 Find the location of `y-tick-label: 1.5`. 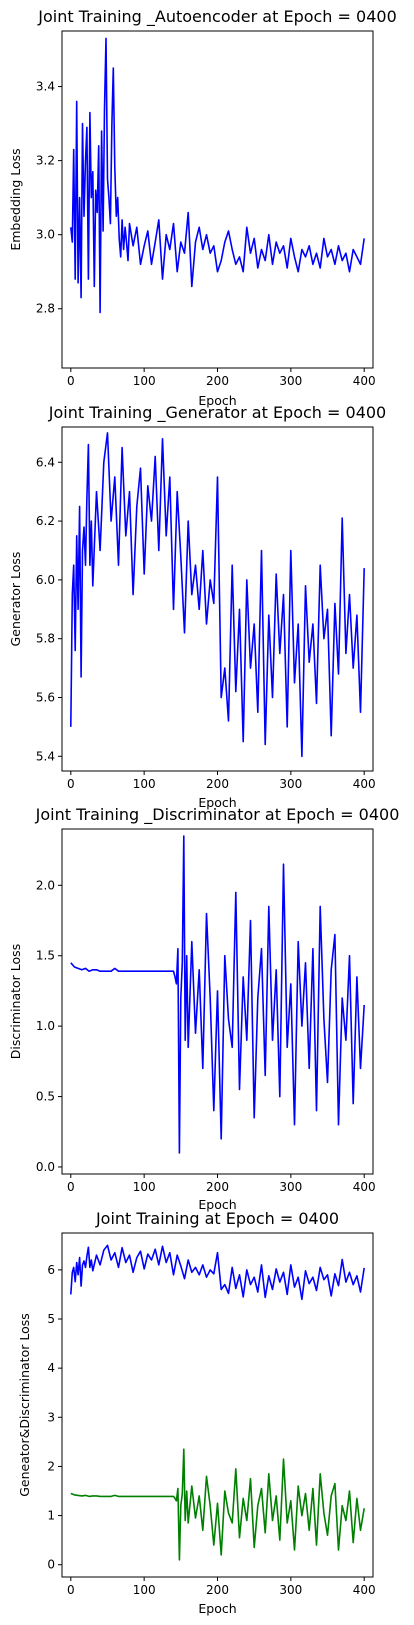

y-tick-label: 1.5 is located at coordinates (45, 956).